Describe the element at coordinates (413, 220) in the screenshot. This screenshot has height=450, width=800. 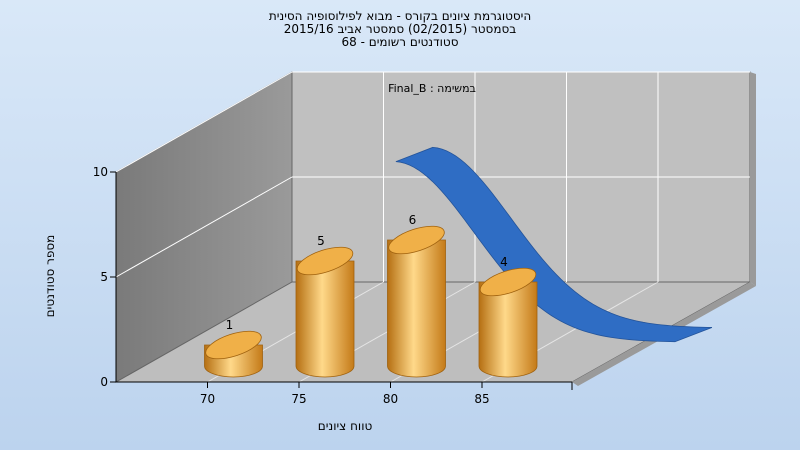
I see `data-label-80: 6` at that location.